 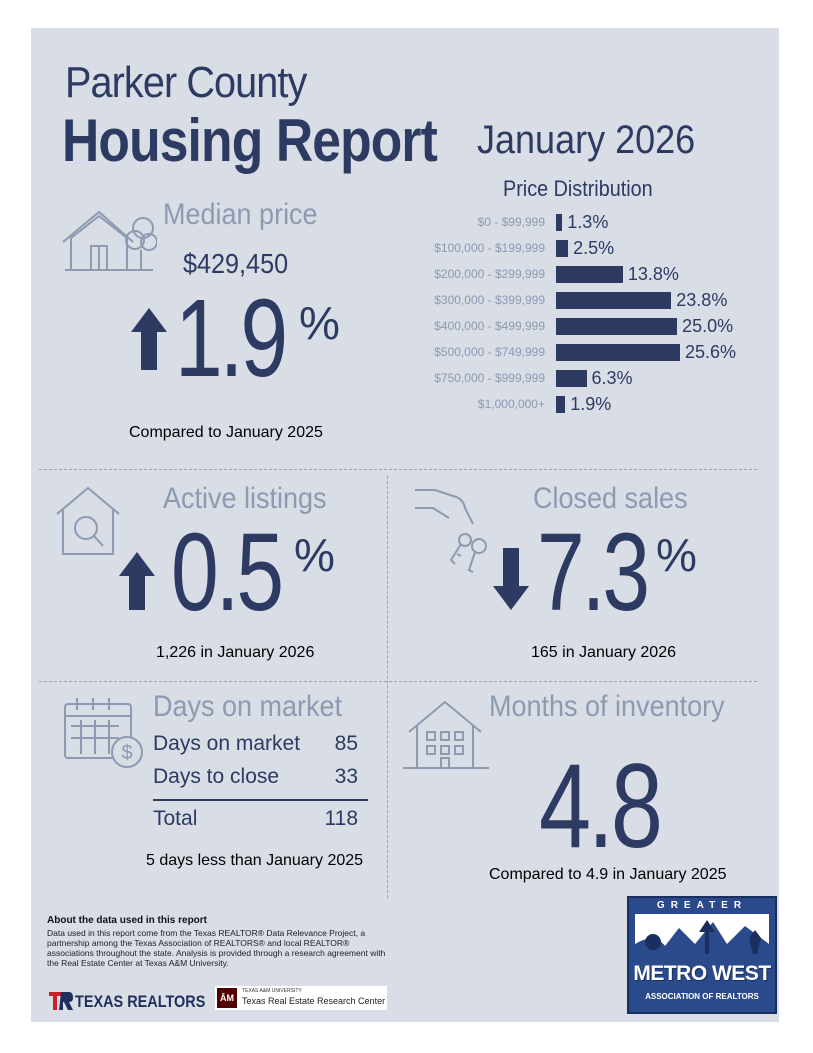 I want to click on dist-row: $100,000 - $199,999 2.5%, so click(x=405, y=248).